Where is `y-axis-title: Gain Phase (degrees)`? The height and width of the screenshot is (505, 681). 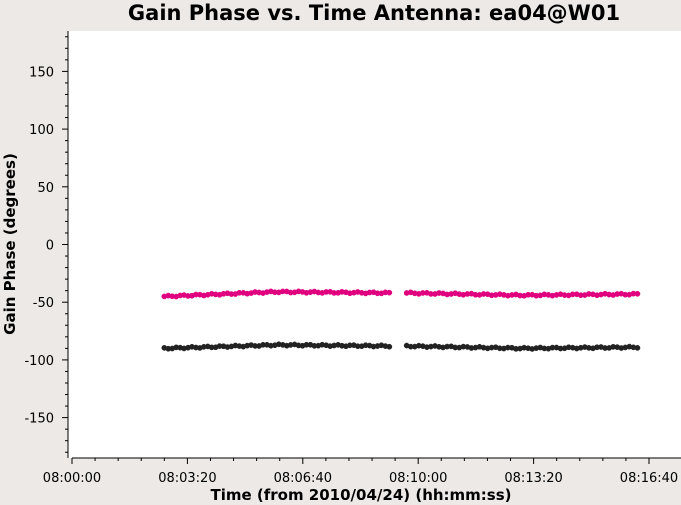 y-axis-title: Gain Phase (degrees) is located at coordinates (10, 244).